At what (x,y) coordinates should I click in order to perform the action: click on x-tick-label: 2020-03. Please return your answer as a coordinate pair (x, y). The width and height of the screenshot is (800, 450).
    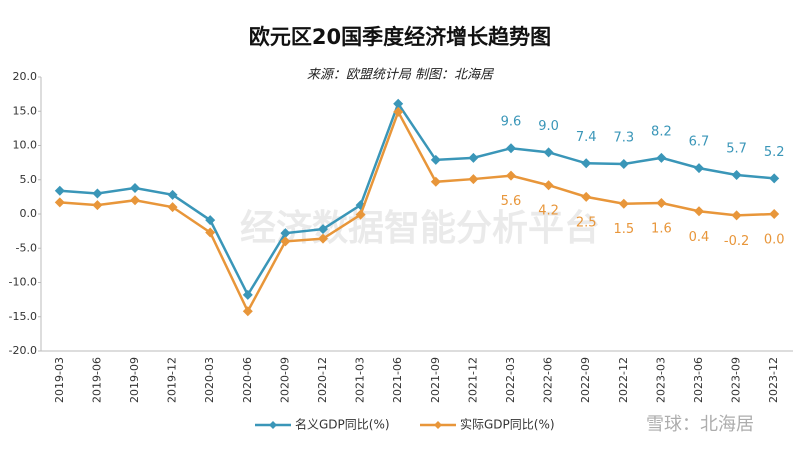
    Looking at the image, I should click on (209, 380).